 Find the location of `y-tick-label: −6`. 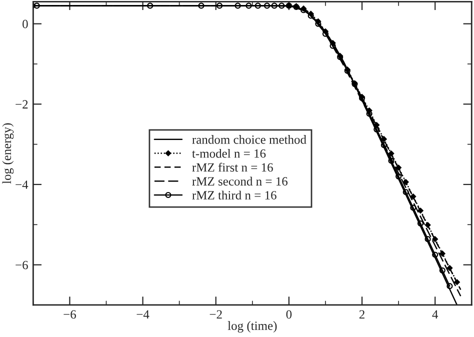

y-tick-label: −6 is located at coordinates (22, 265).